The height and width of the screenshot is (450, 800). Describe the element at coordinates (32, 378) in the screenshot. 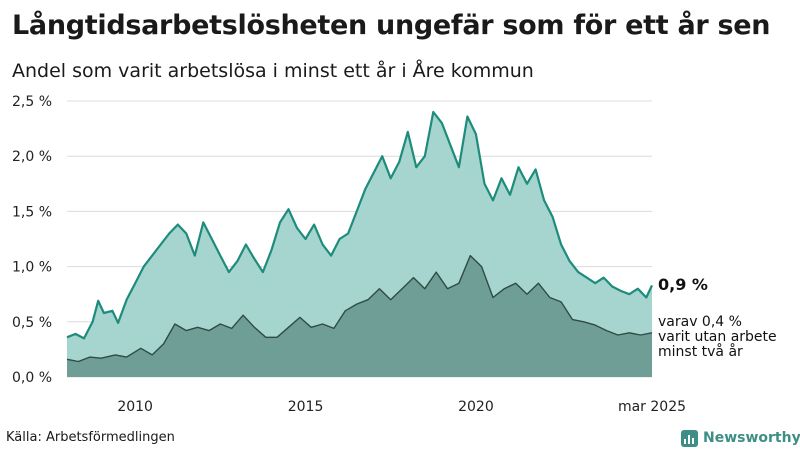

I see `y-tick-label: 0,0 %` at that location.